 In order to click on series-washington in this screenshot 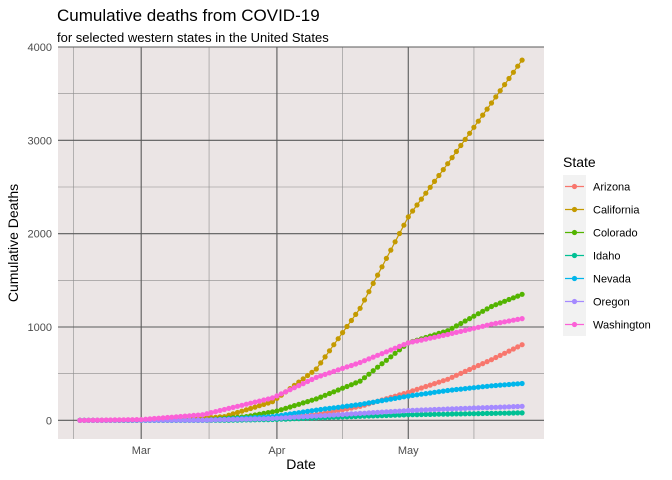, I will do `click(301, 369)`.